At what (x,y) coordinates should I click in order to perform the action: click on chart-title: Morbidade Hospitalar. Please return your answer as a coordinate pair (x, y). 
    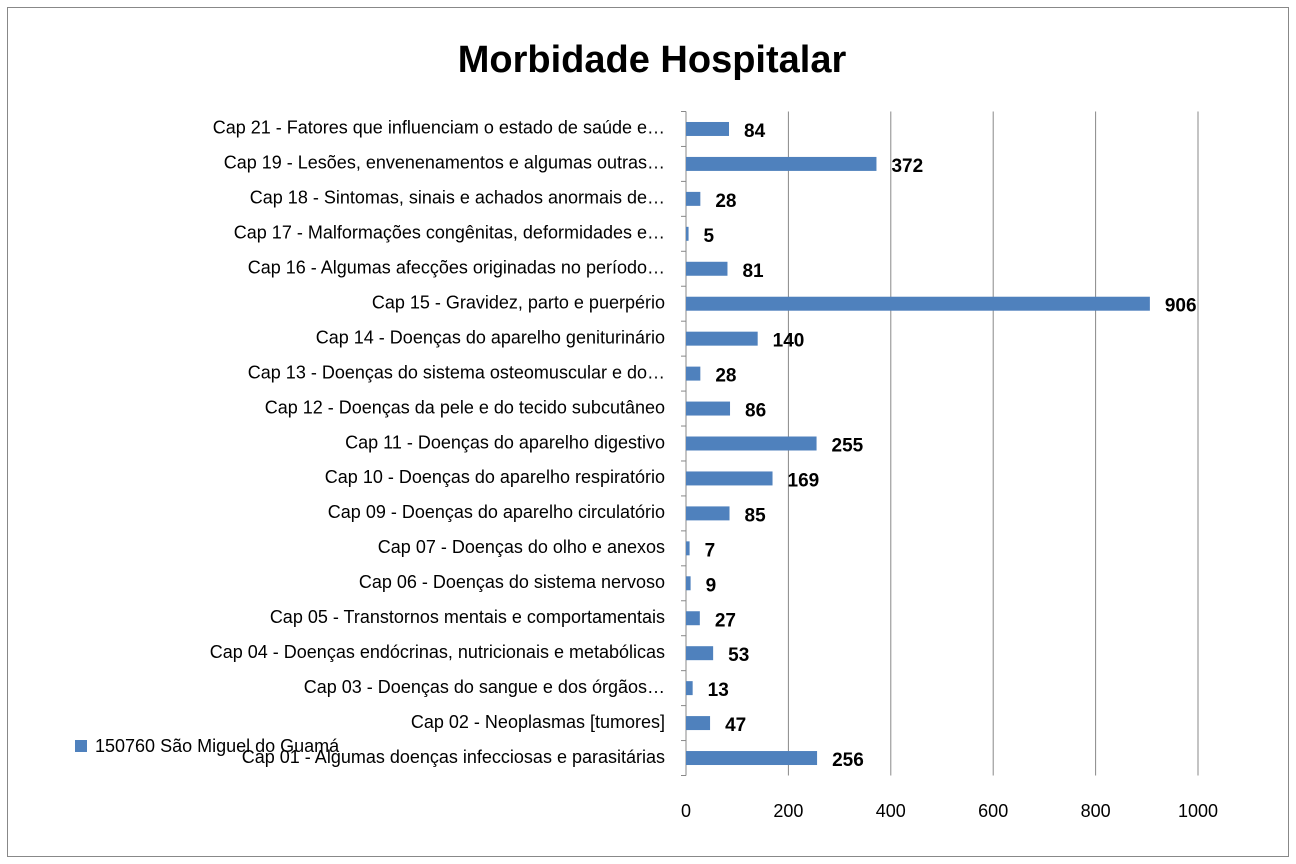
    Looking at the image, I should click on (652, 60).